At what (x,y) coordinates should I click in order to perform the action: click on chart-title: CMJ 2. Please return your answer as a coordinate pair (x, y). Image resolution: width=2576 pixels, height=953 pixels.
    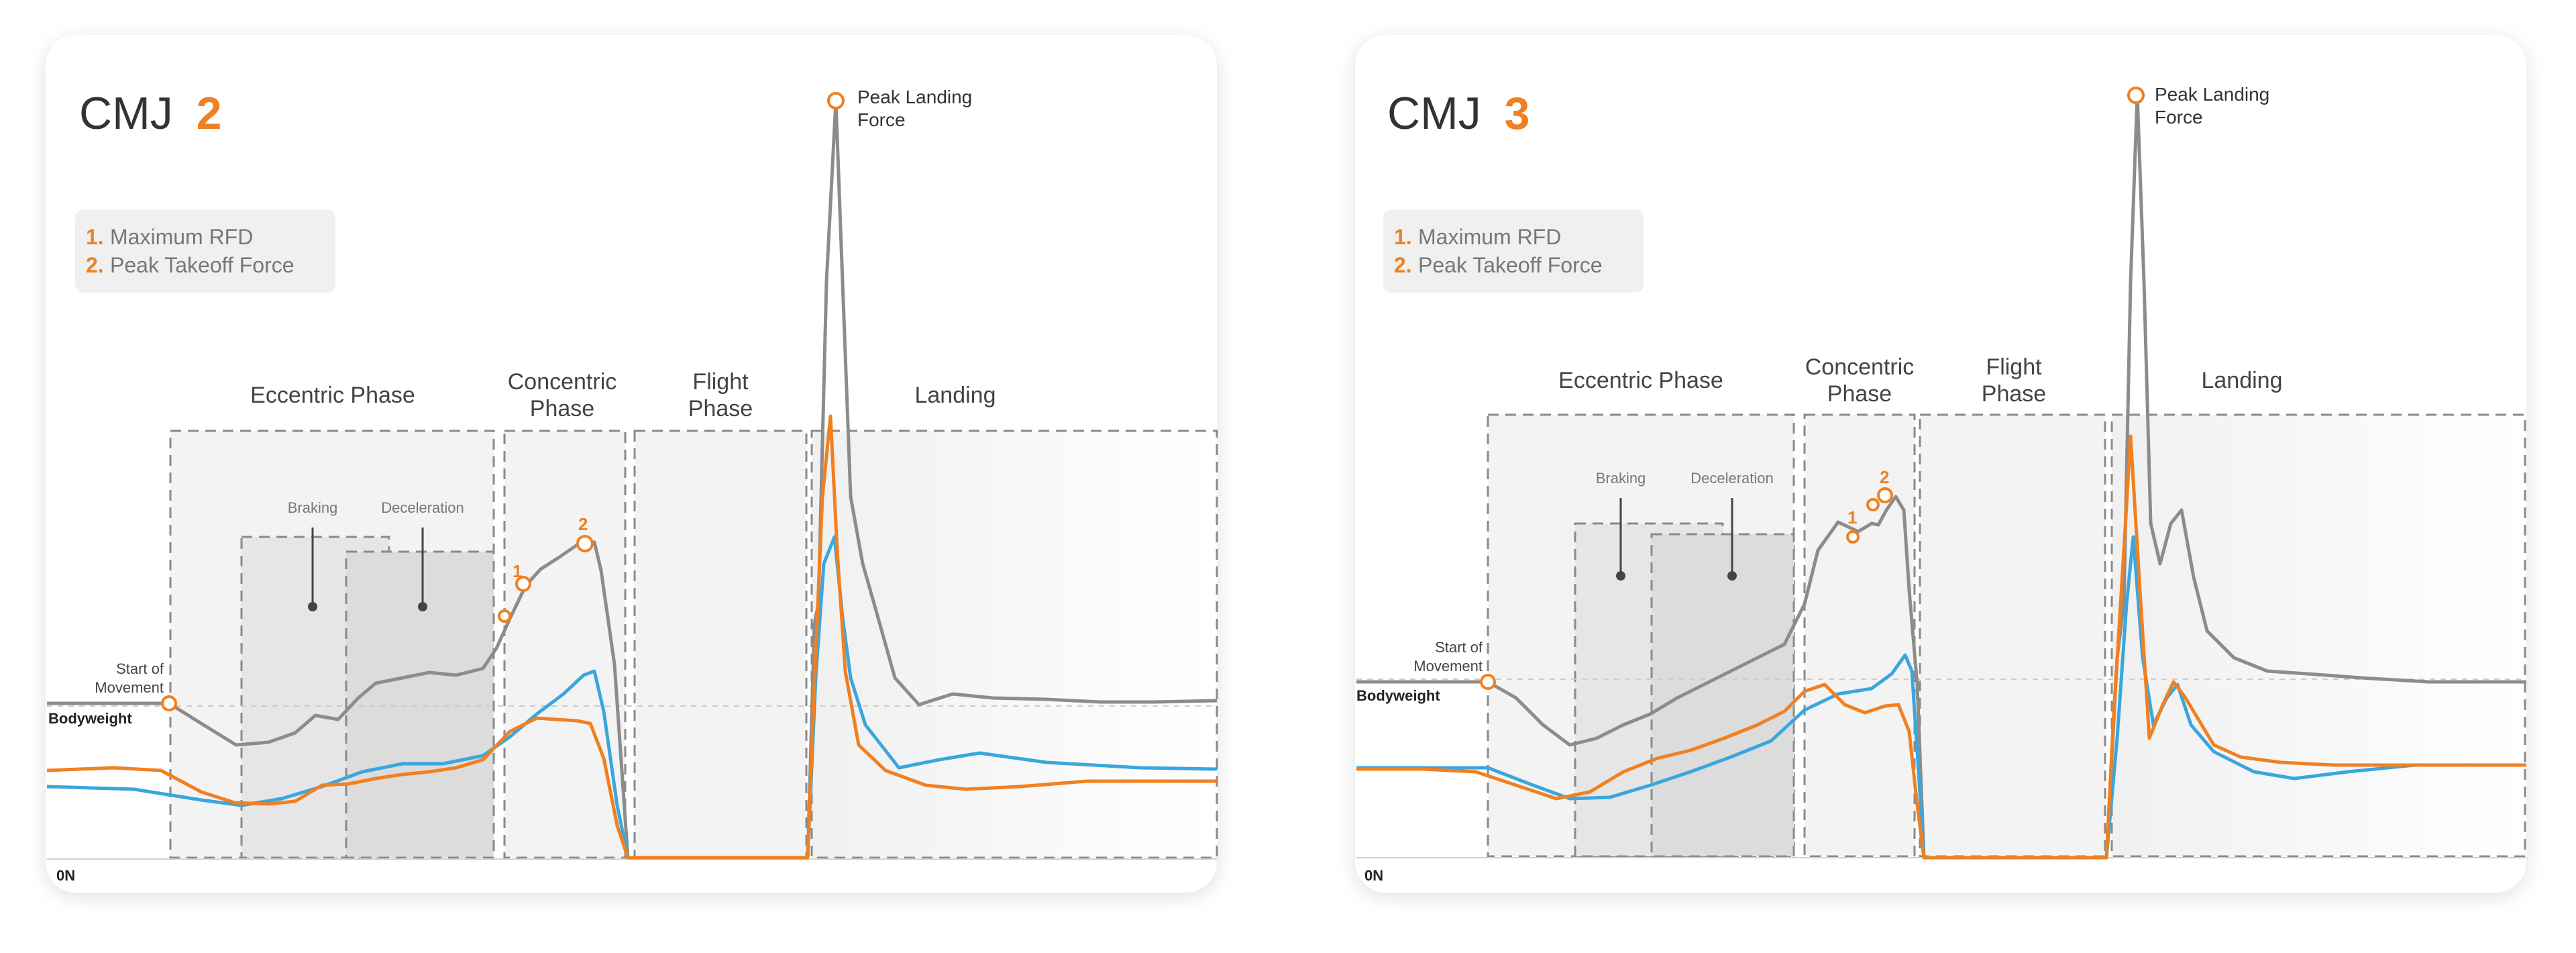
    Looking at the image, I should click on (150, 113).